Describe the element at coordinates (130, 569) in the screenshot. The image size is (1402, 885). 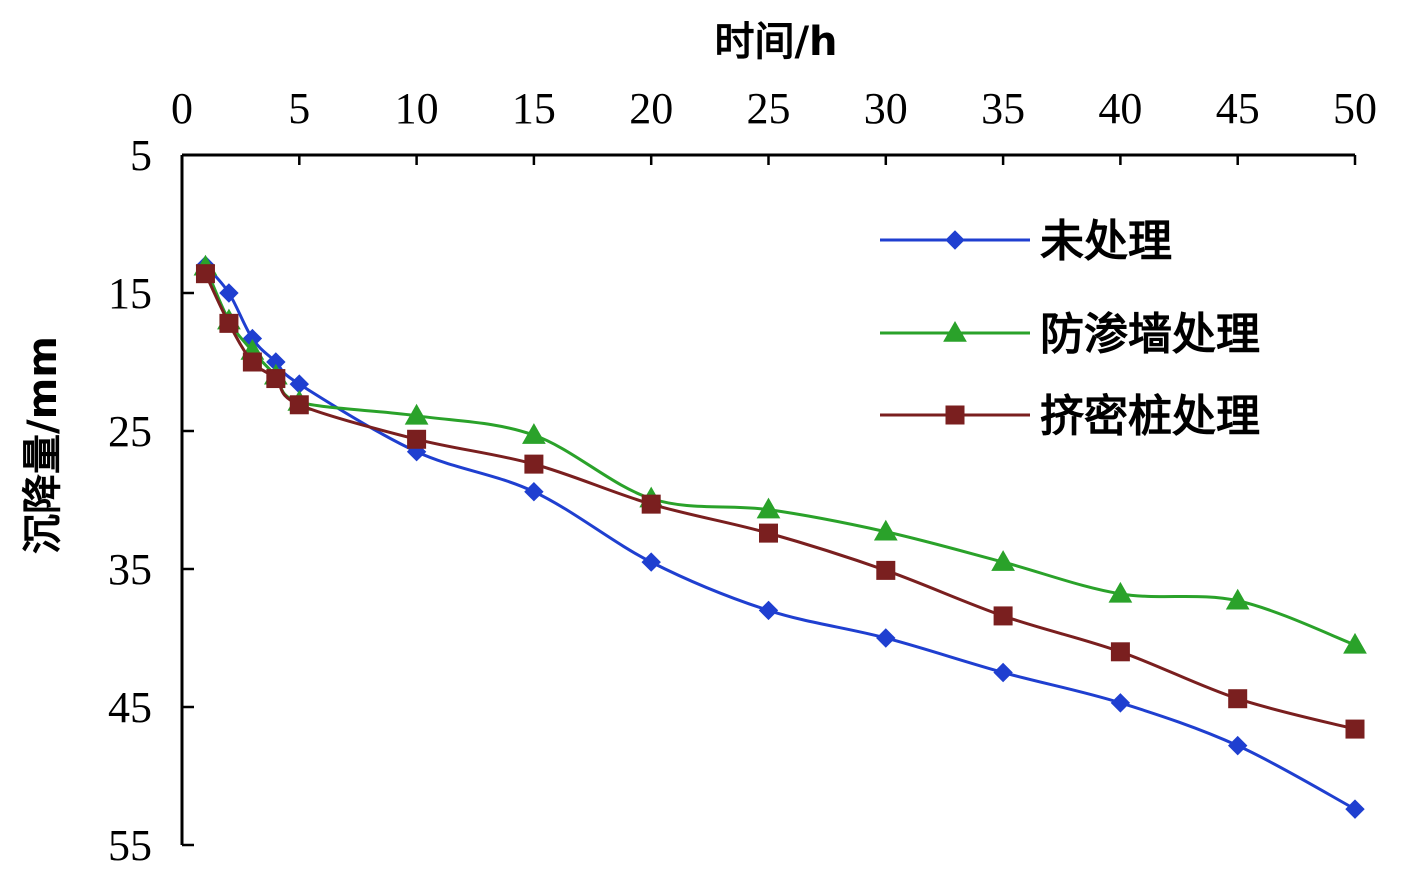
I see `y-tick-label: 35` at that location.